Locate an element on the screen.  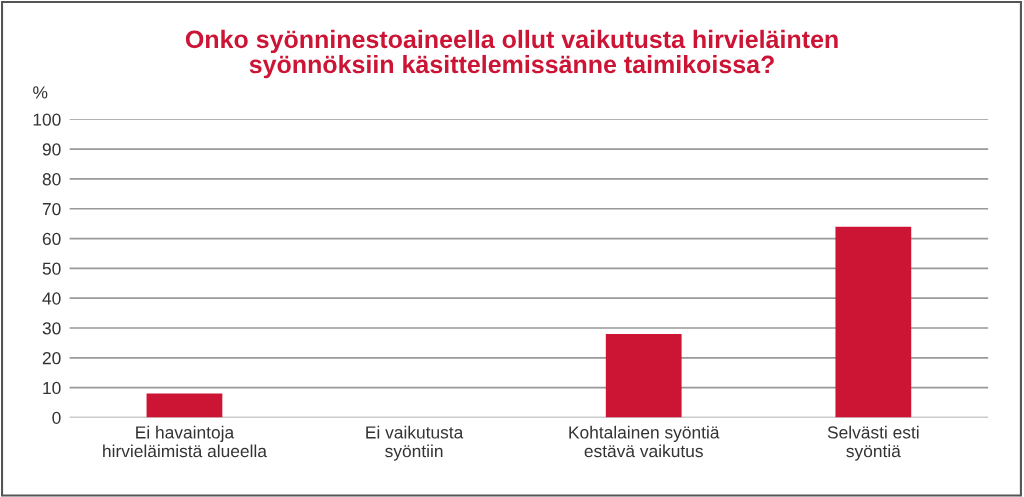
chart-title: Onko syönninestoaineella ollut vaikutusta hirvieläinten syönnöksiin käsittelemissänne taimikoissa? is located at coordinates (511, 54).